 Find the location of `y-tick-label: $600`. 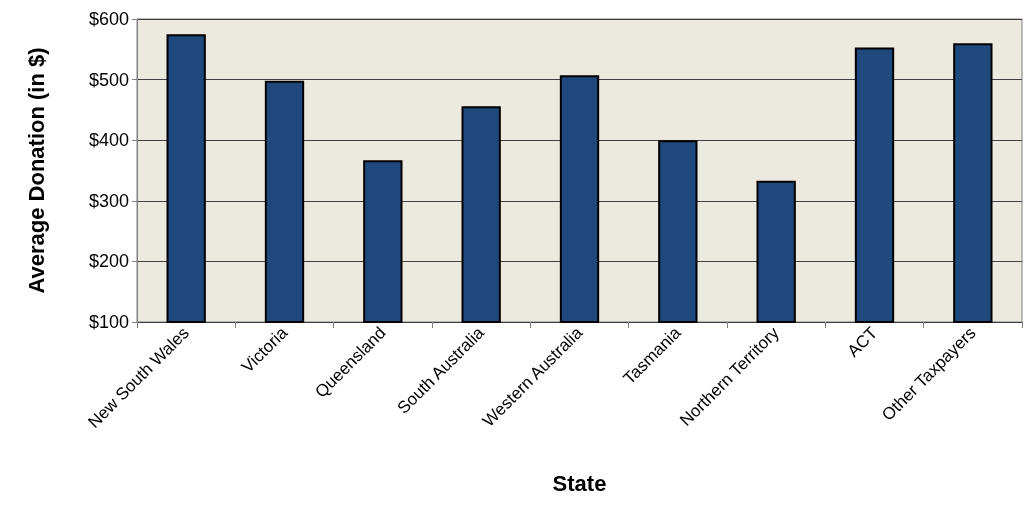

y-tick-label: $600 is located at coordinates (108, 19).